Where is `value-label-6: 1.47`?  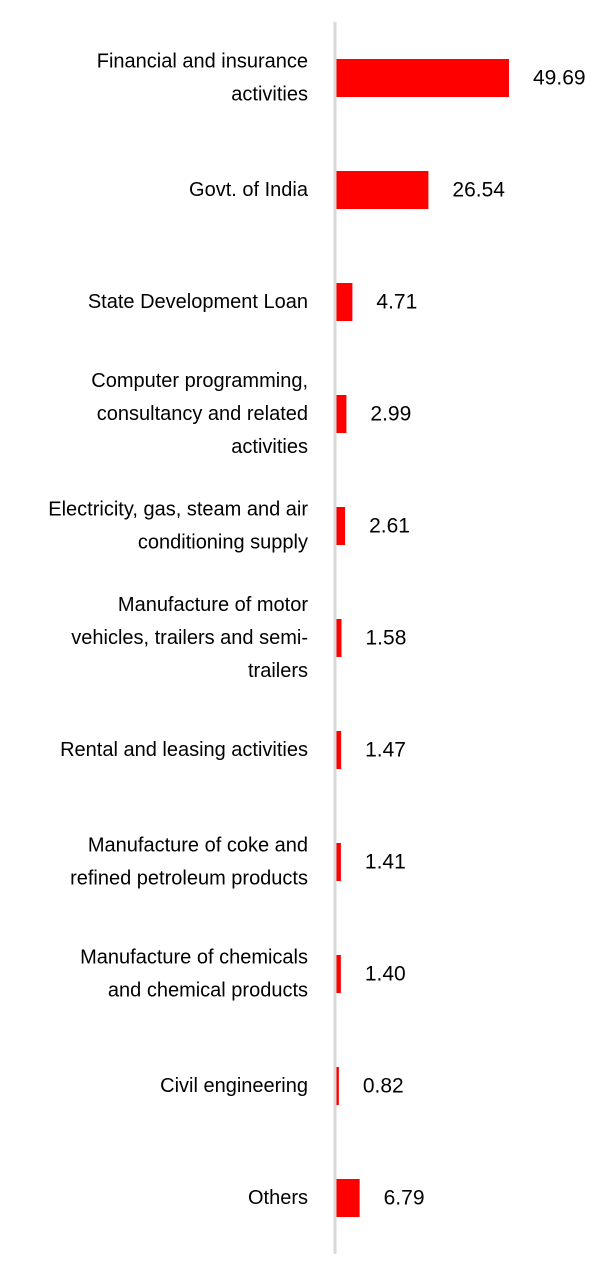 value-label-6: 1.47 is located at coordinates (385, 750).